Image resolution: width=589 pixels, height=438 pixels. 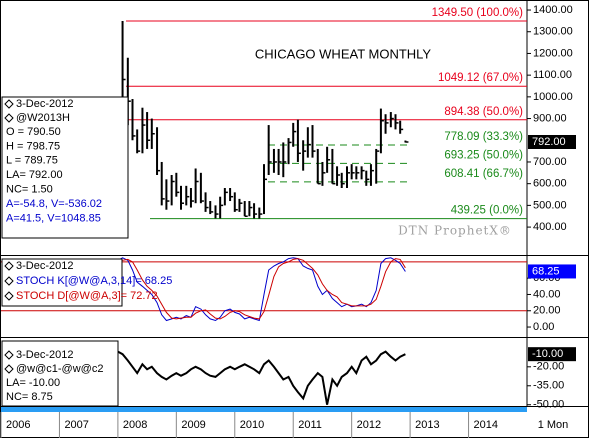 What do you see at coordinates (34, 175) in the screenshot?
I see `legend-note: LA= 792.00` at bounding box center [34, 175].